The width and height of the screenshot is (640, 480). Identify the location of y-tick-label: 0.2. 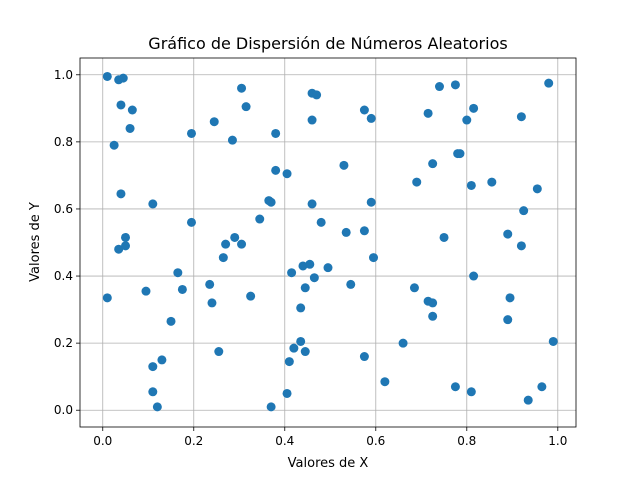
(63, 343).